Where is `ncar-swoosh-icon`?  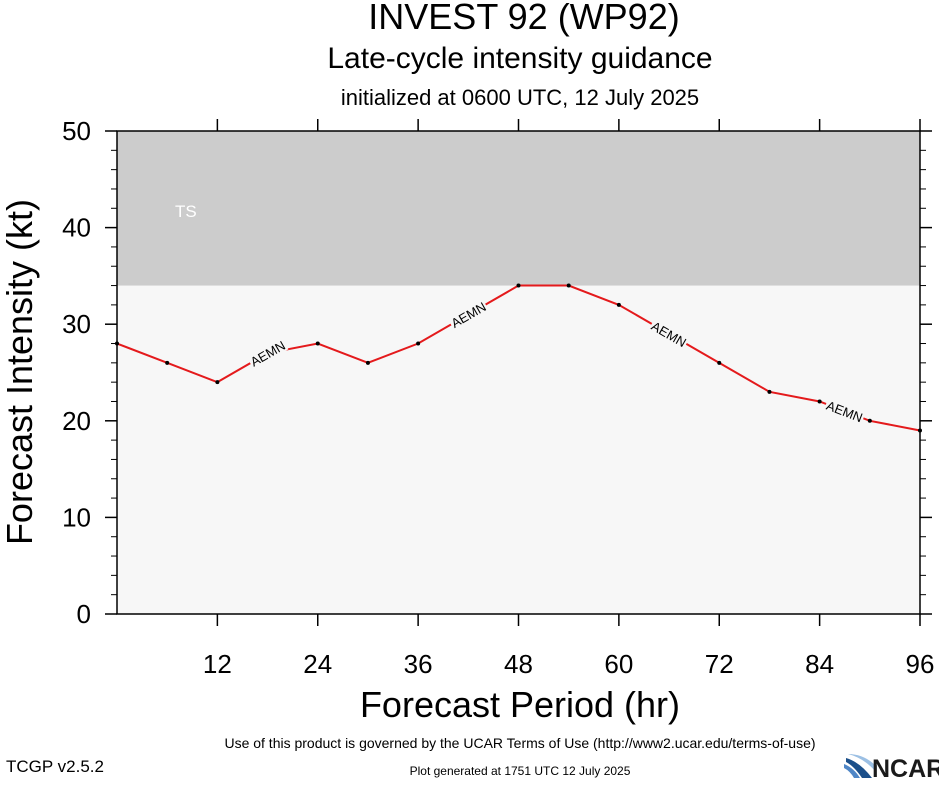
ncar-swoosh-icon is located at coordinates (860, 766).